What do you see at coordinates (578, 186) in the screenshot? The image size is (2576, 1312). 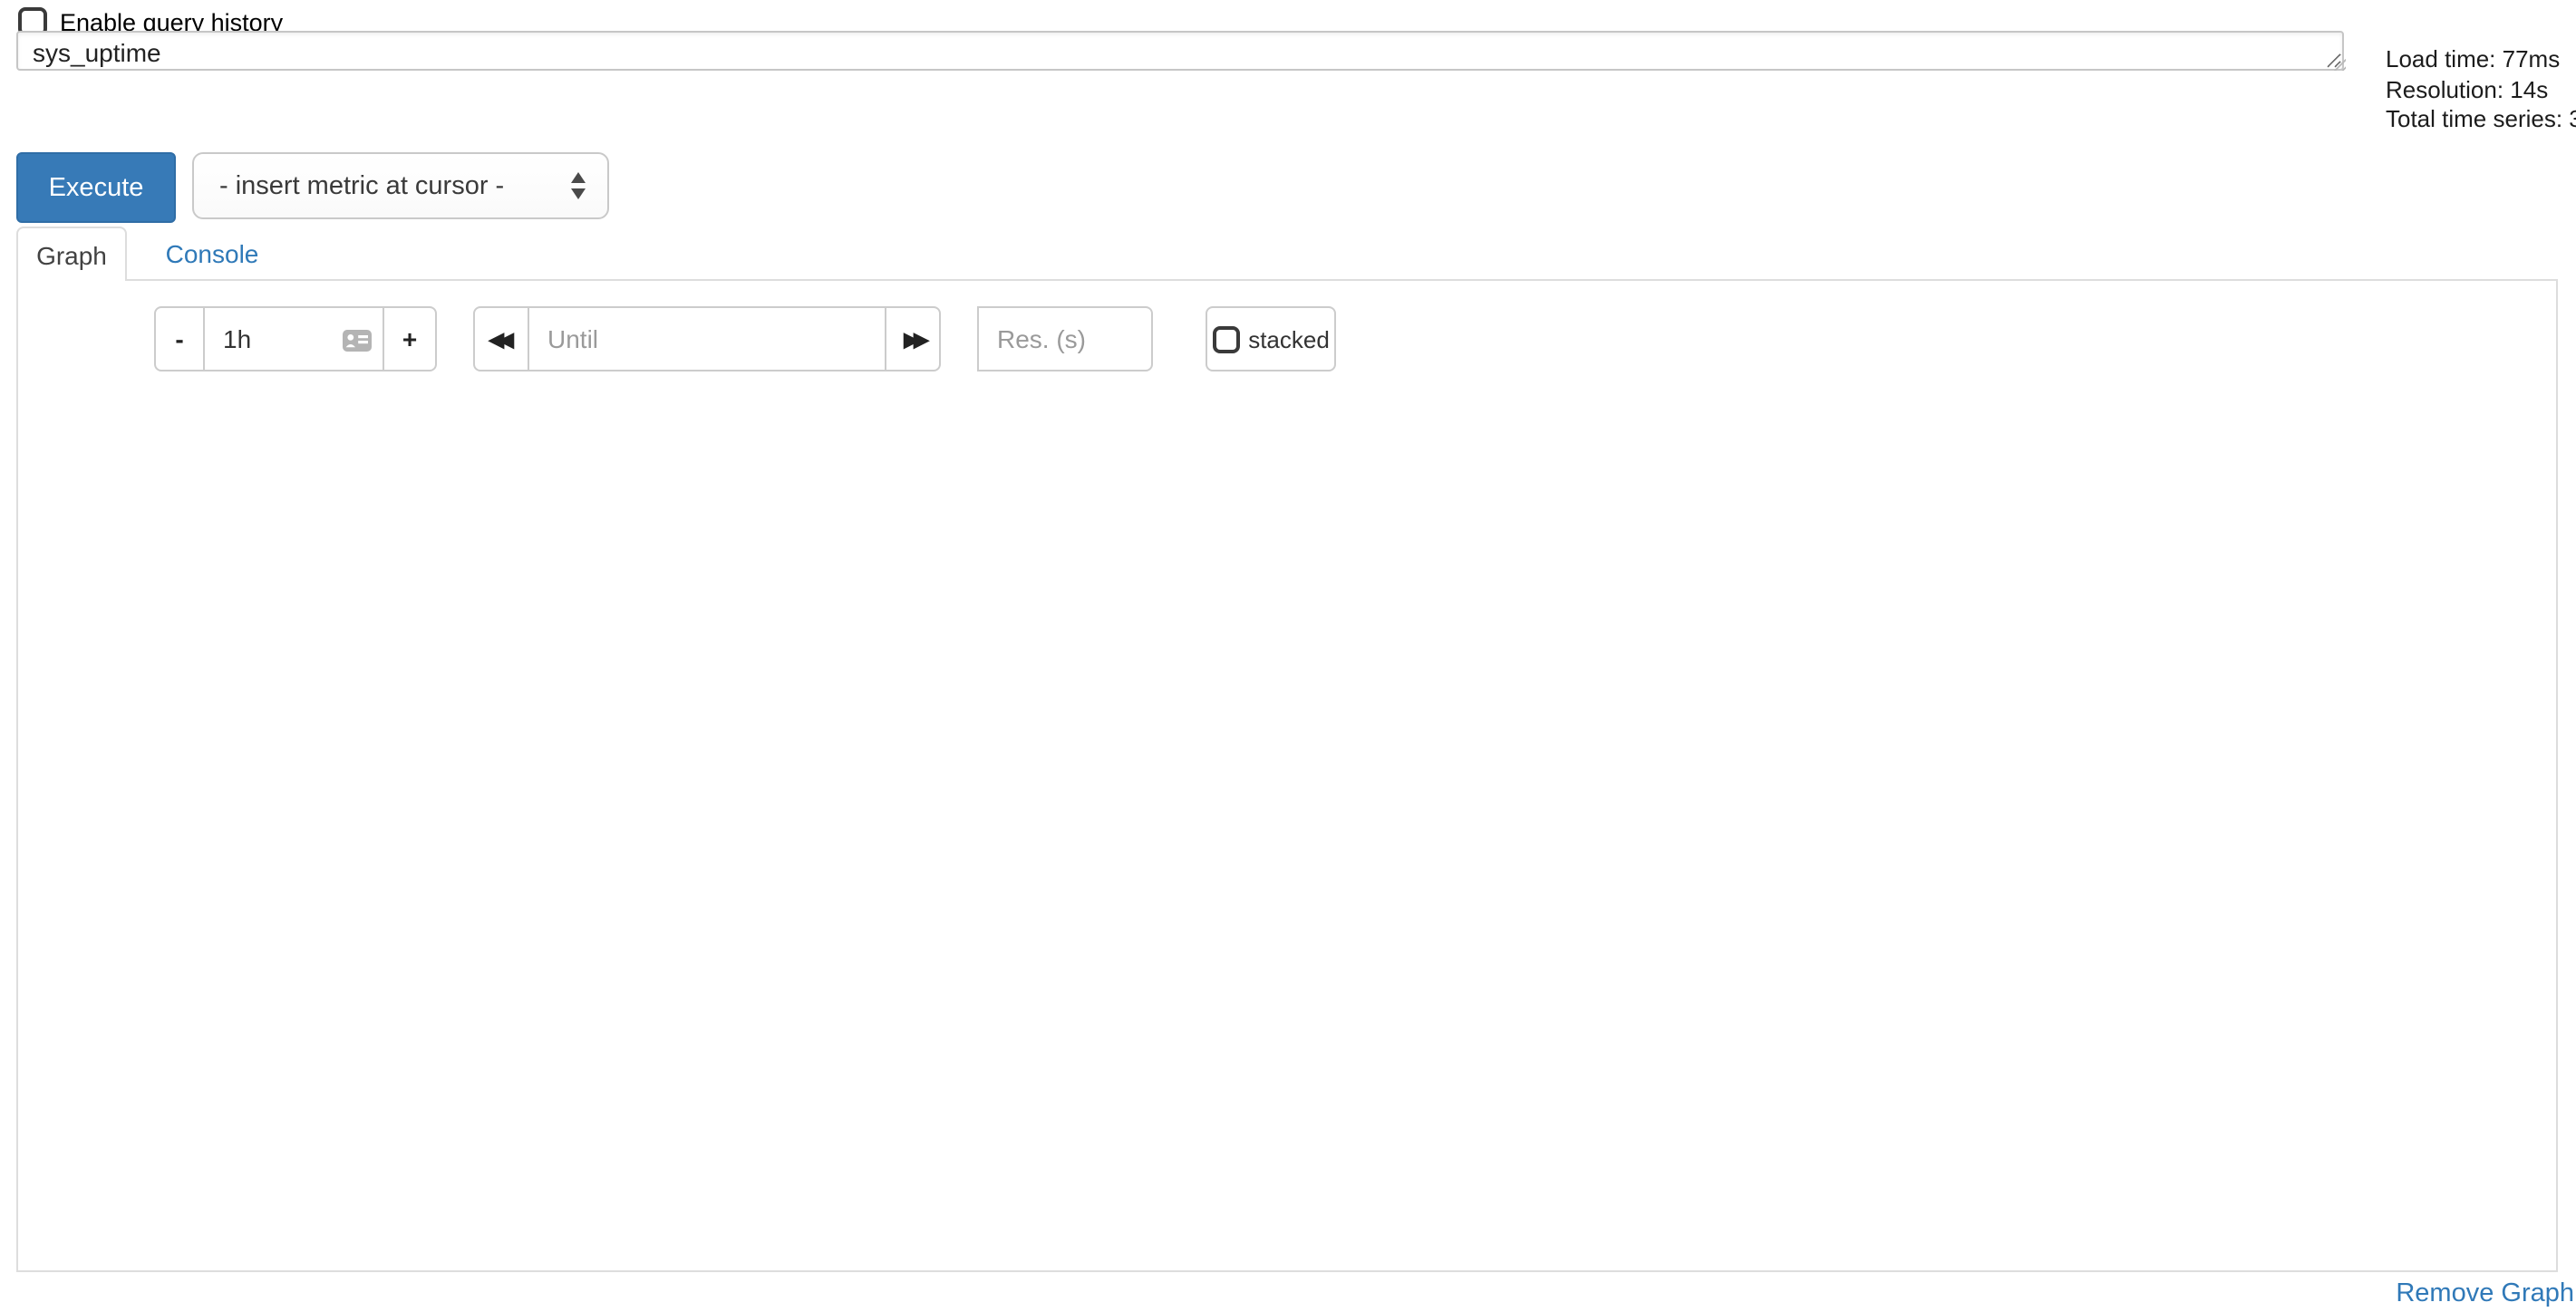 I see `select-arrows-icon` at bounding box center [578, 186].